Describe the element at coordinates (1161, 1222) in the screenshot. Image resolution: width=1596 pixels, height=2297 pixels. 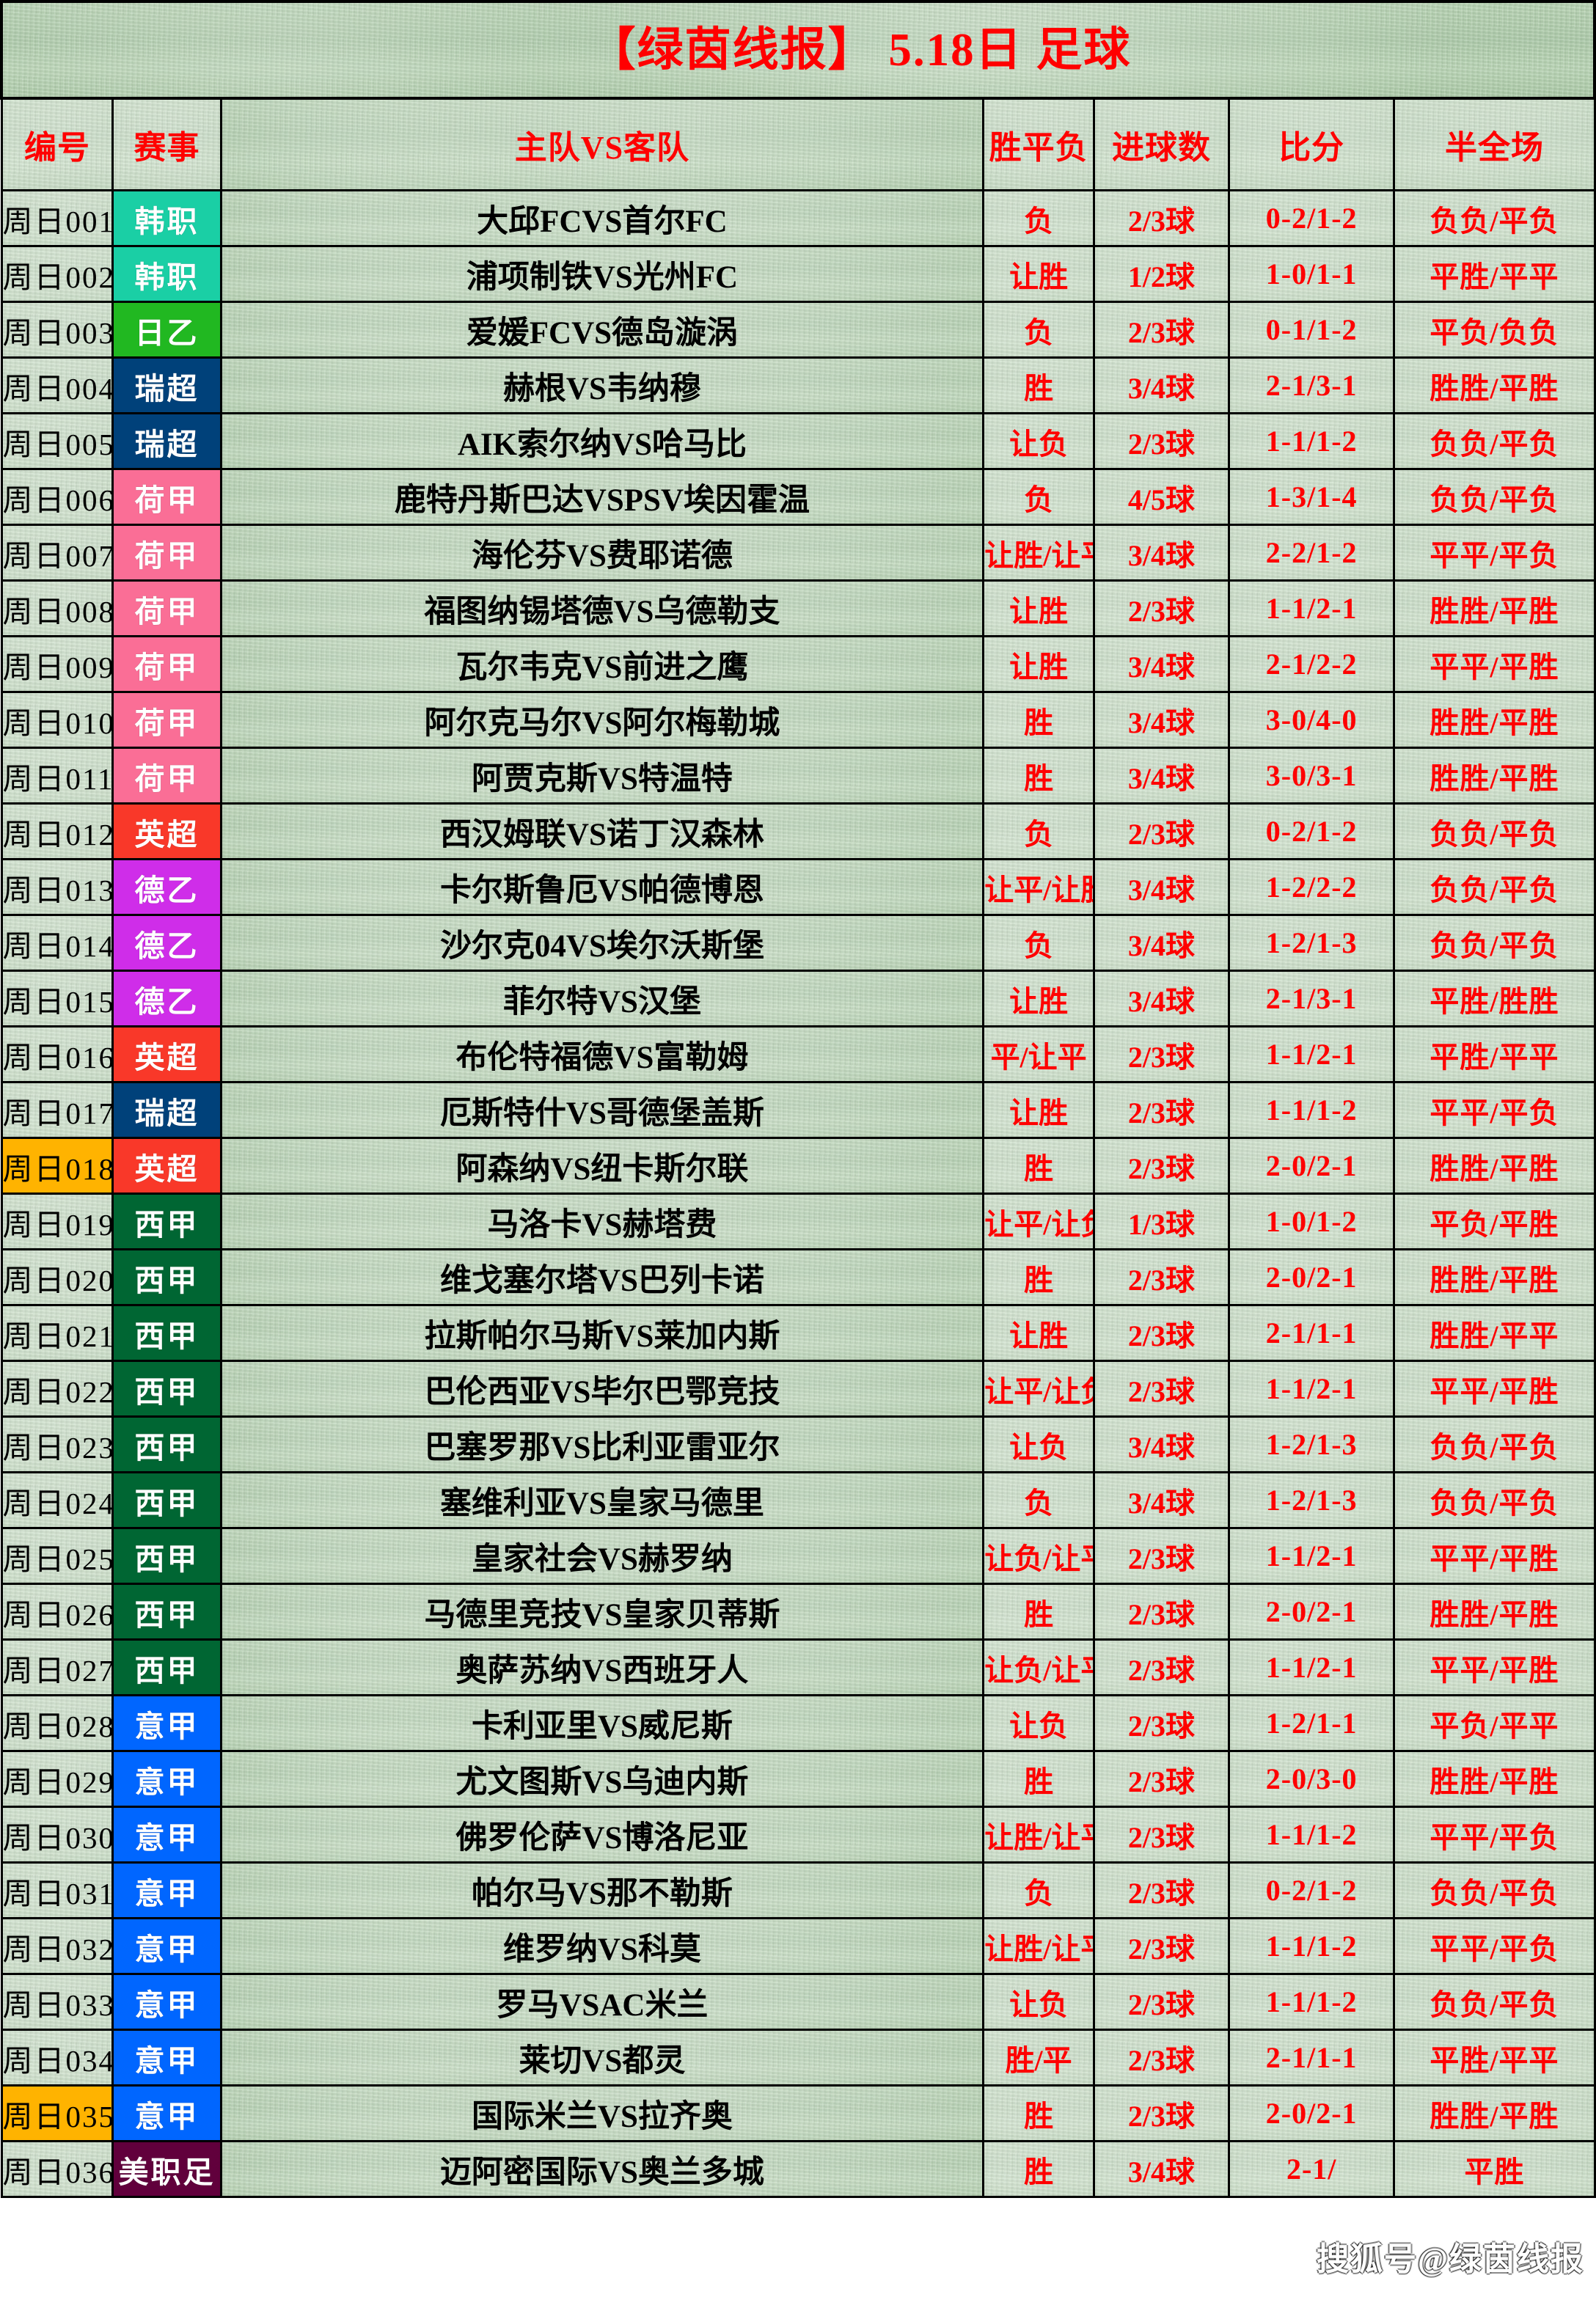
I see `cell-total-goals: 1/3球` at that location.